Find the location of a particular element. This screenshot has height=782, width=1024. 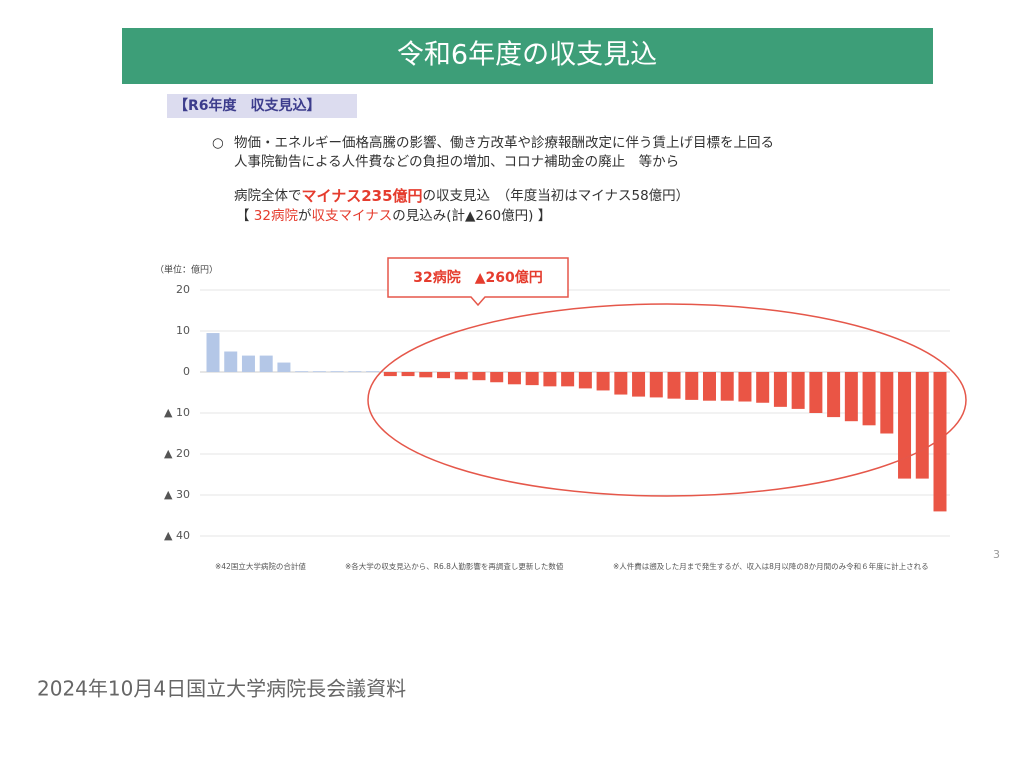

summary-text: の収支見込 （年度当初はマイナス58億円） is located at coordinates (556, 195).